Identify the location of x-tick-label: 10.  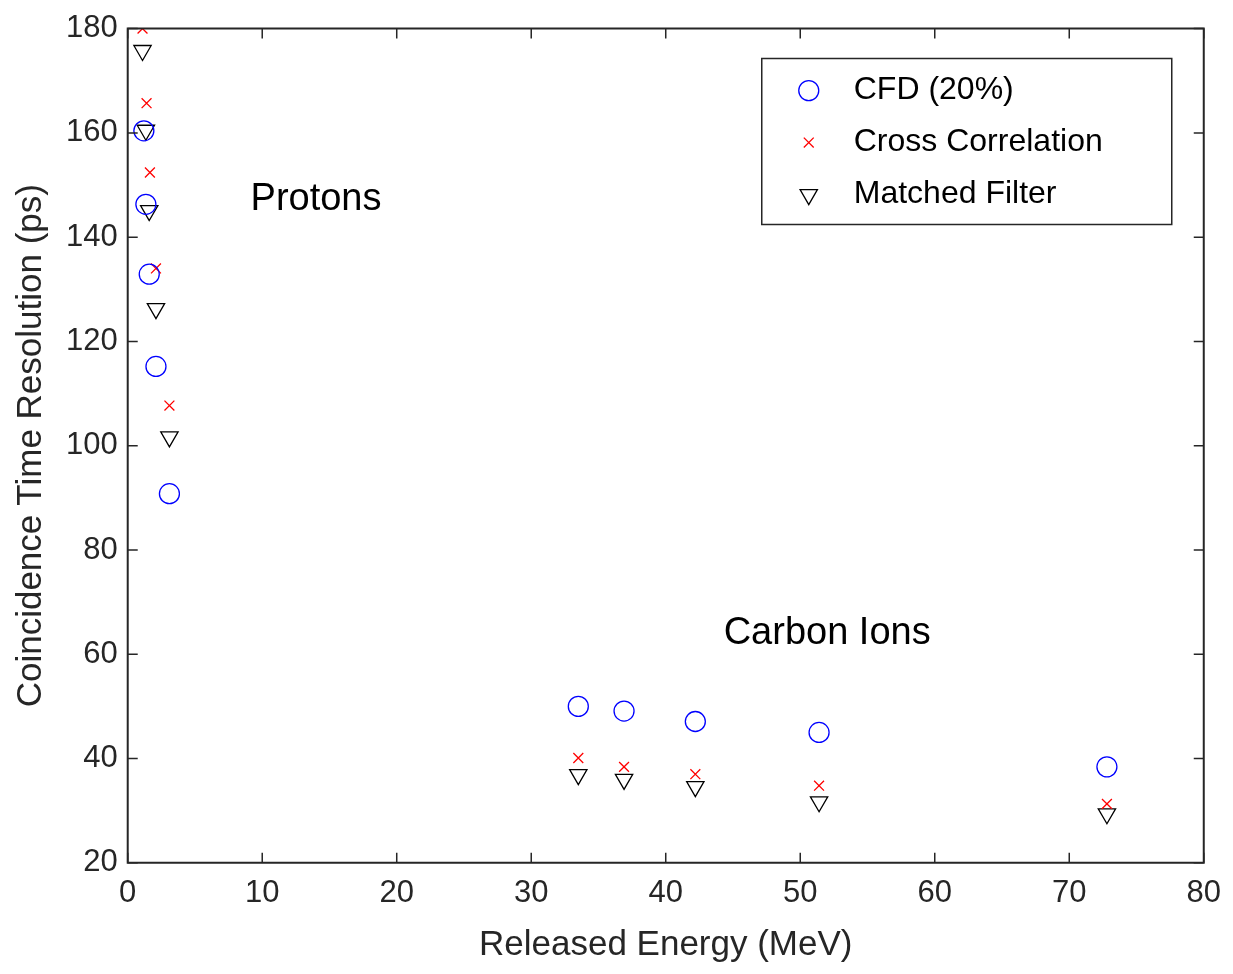
(262, 891).